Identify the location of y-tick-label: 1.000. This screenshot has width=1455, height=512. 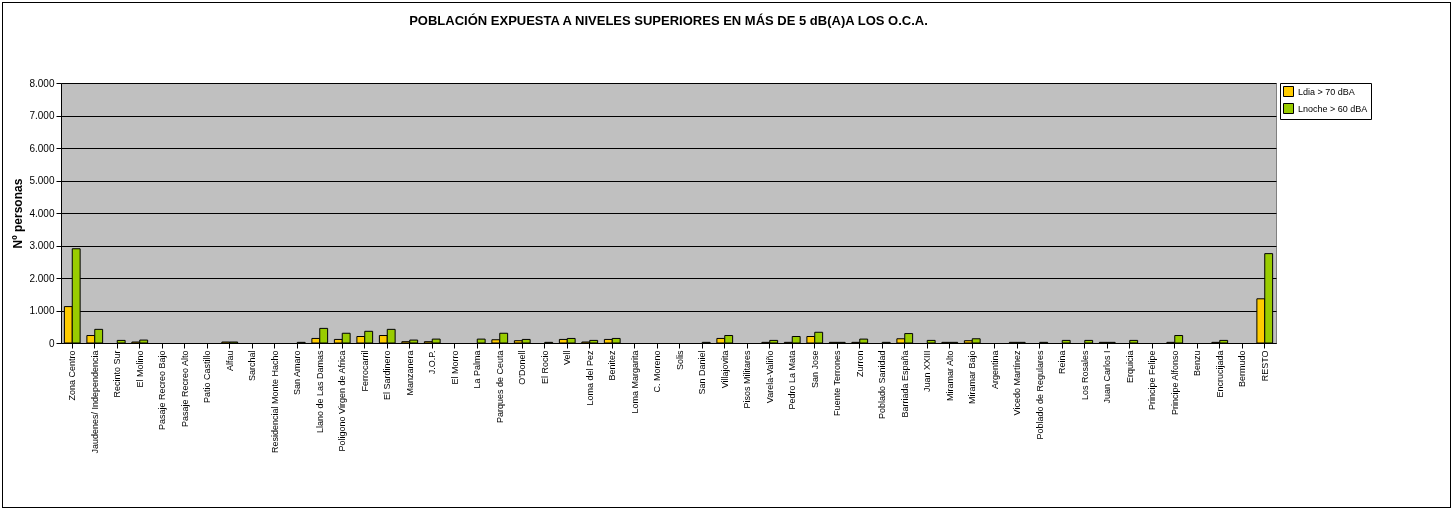
(42, 310).